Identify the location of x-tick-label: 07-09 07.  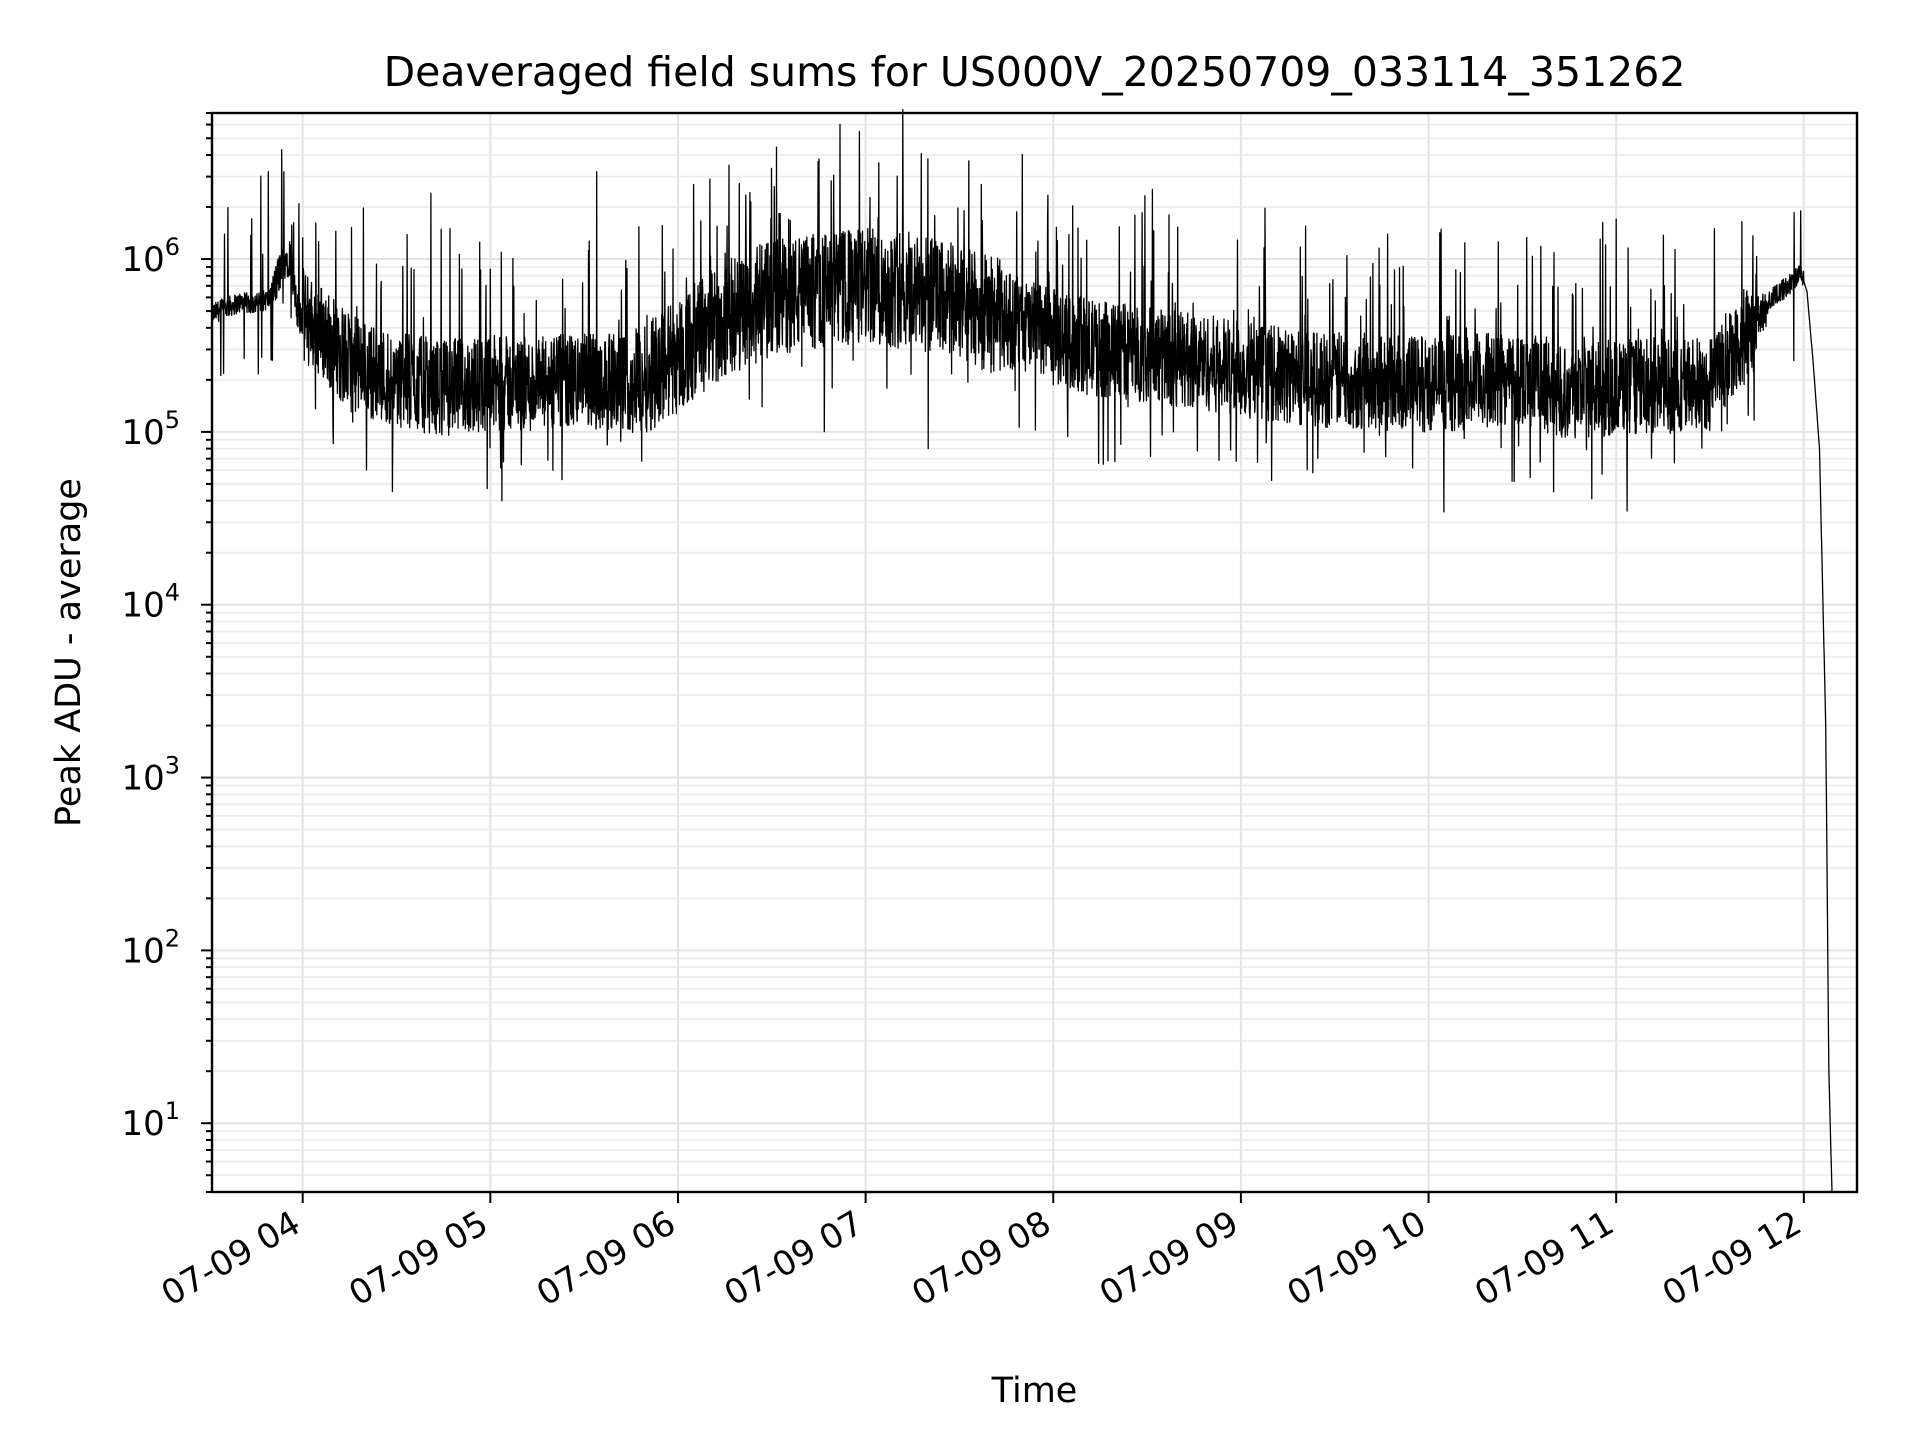
(794, 1258).